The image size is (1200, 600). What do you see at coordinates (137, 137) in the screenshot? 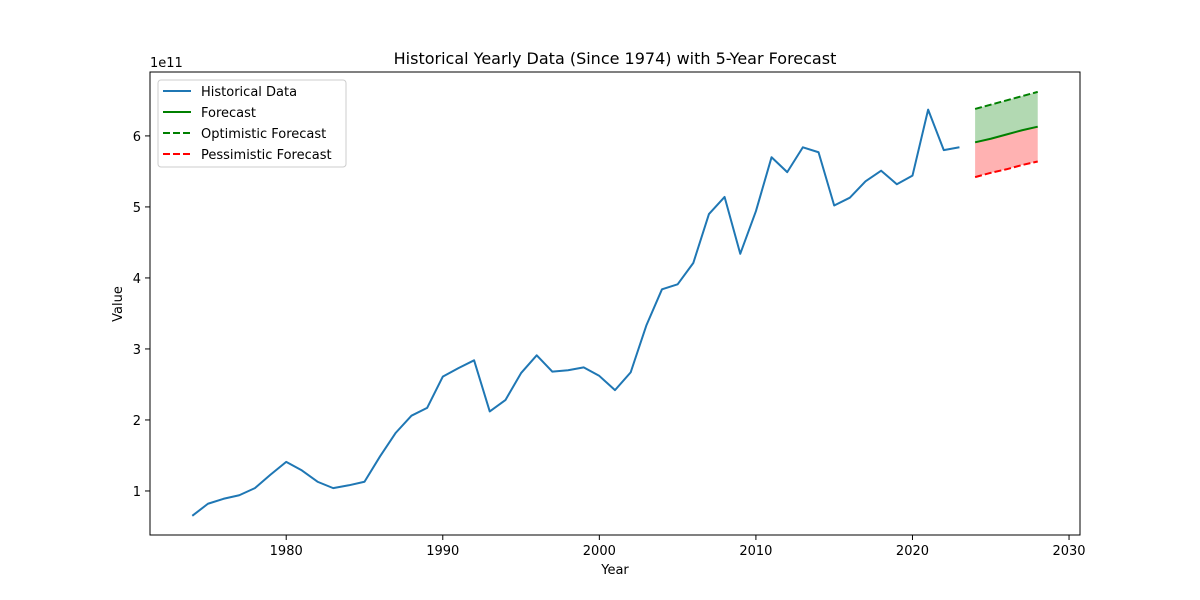
I see `y-tick-label: 6` at bounding box center [137, 137].